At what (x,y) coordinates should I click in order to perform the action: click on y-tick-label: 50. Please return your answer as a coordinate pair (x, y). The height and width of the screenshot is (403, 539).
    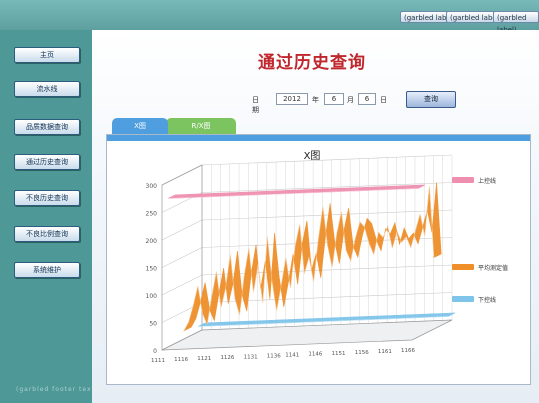
    Looking at the image, I should click on (153, 324).